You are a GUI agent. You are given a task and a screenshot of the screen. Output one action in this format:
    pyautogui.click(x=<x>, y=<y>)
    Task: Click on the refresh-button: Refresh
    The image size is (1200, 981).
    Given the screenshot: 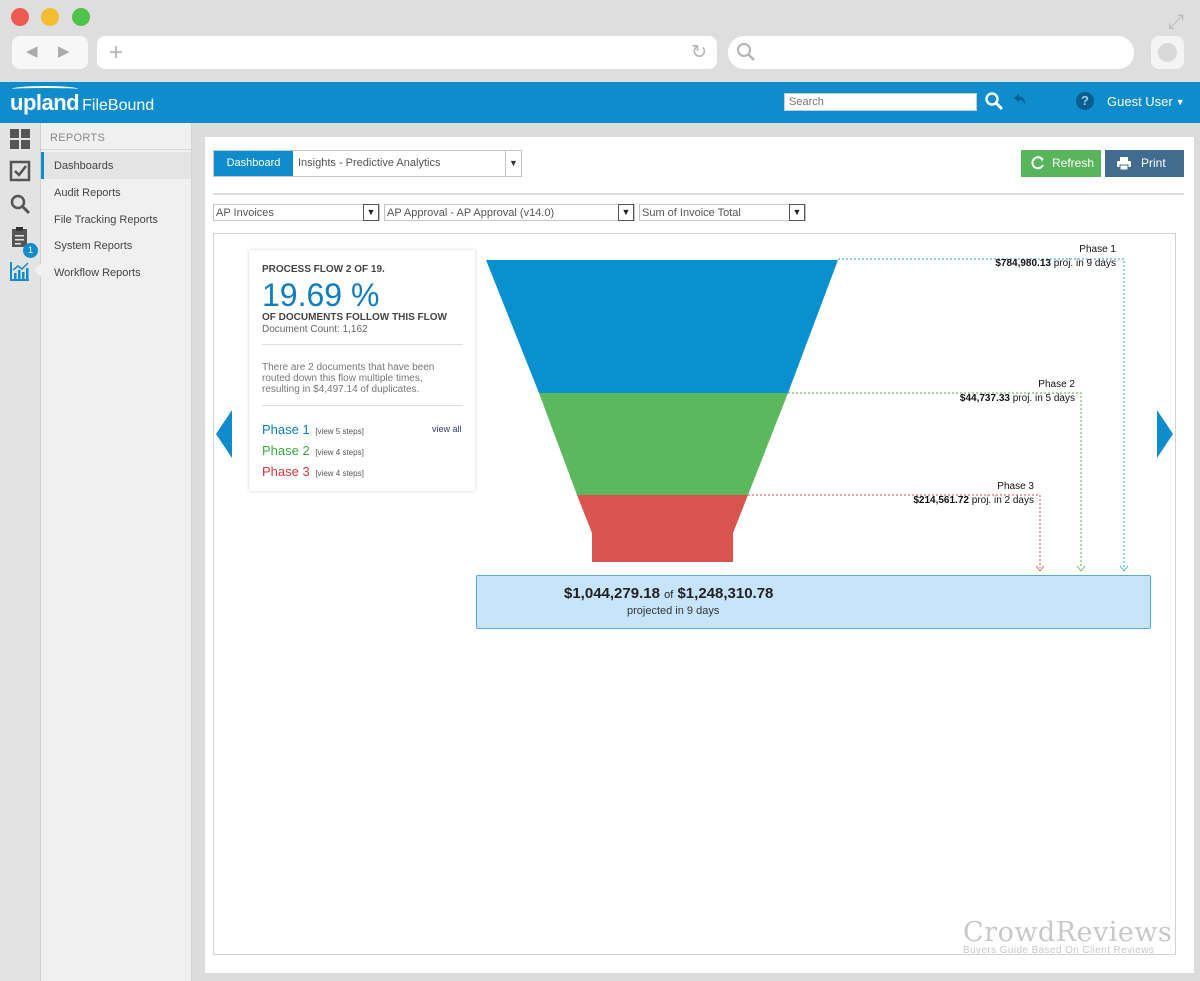 What is the action you would take?
    pyautogui.click(x=1061, y=163)
    